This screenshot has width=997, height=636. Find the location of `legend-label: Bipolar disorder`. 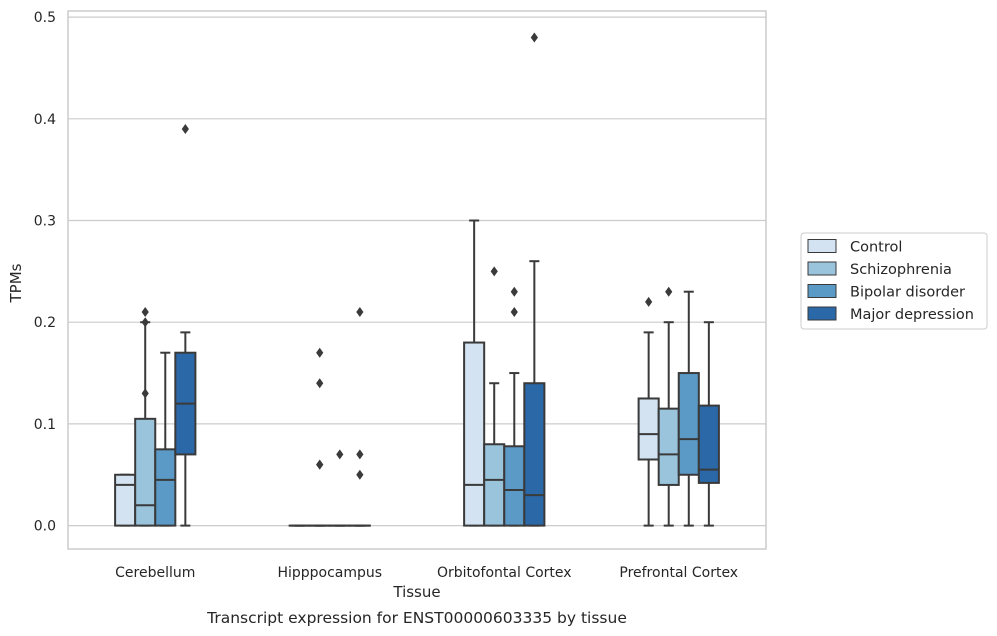

legend-label: Bipolar disorder is located at coordinates (907, 293).